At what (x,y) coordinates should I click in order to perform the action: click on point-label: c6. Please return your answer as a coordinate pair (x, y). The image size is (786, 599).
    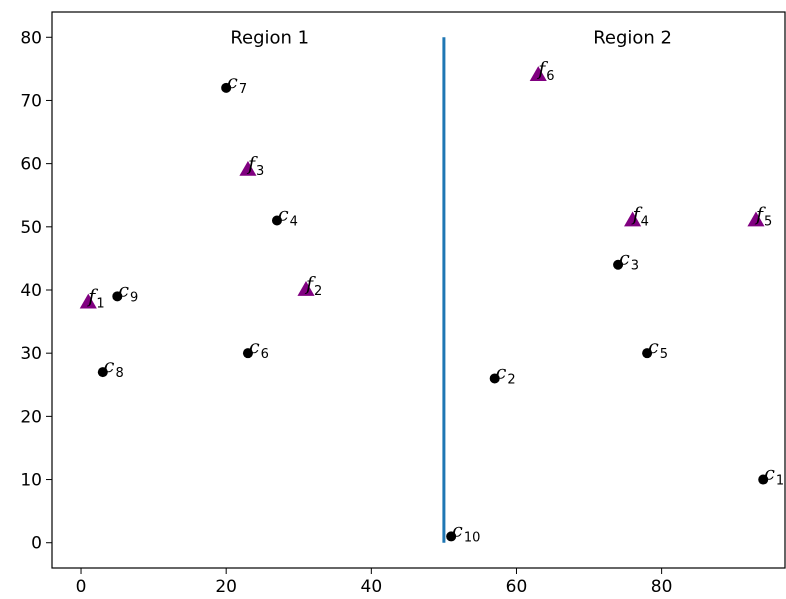
    Looking at the image, I should click on (259, 349).